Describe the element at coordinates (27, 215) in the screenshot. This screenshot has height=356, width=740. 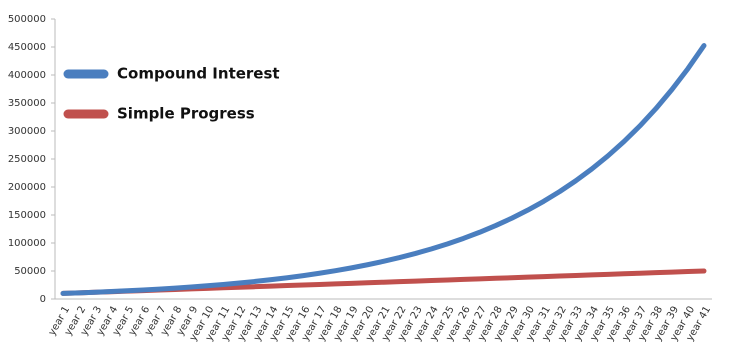
I see `y-tick-label: 150000` at that location.